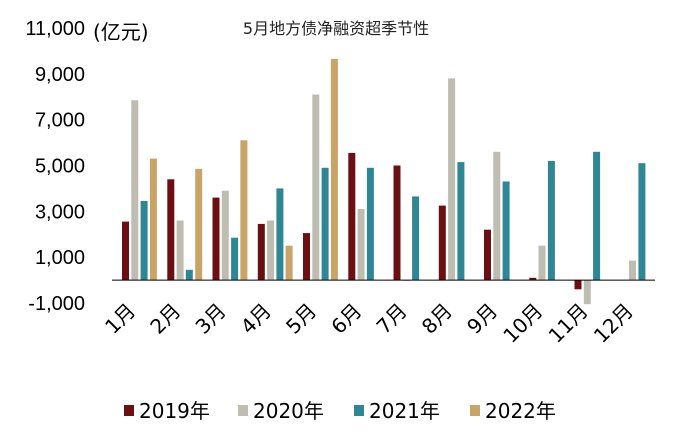 The width and height of the screenshot is (697, 436). What do you see at coordinates (56, 304) in the screenshot?
I see `y-tick-label: -1,000` at bounding box center [56, 304].